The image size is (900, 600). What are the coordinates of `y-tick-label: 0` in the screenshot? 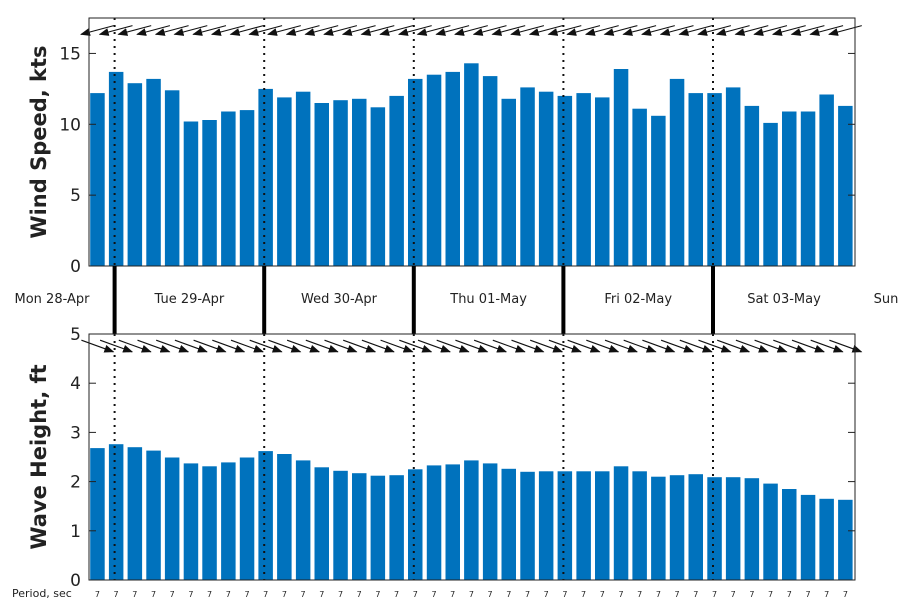 It's located at (75, 267).